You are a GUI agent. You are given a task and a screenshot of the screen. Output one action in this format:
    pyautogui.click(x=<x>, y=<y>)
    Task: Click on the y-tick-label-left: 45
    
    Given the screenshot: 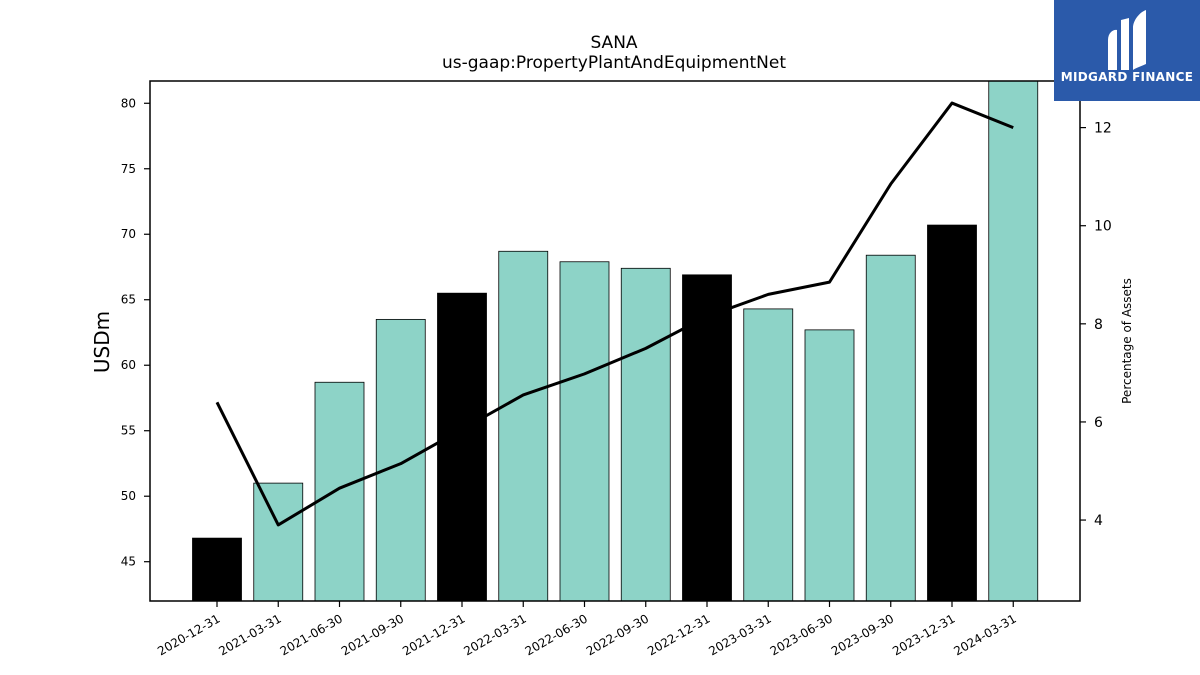 What is the action you would take?
    pyautogui.click(x=128, y=562)
    